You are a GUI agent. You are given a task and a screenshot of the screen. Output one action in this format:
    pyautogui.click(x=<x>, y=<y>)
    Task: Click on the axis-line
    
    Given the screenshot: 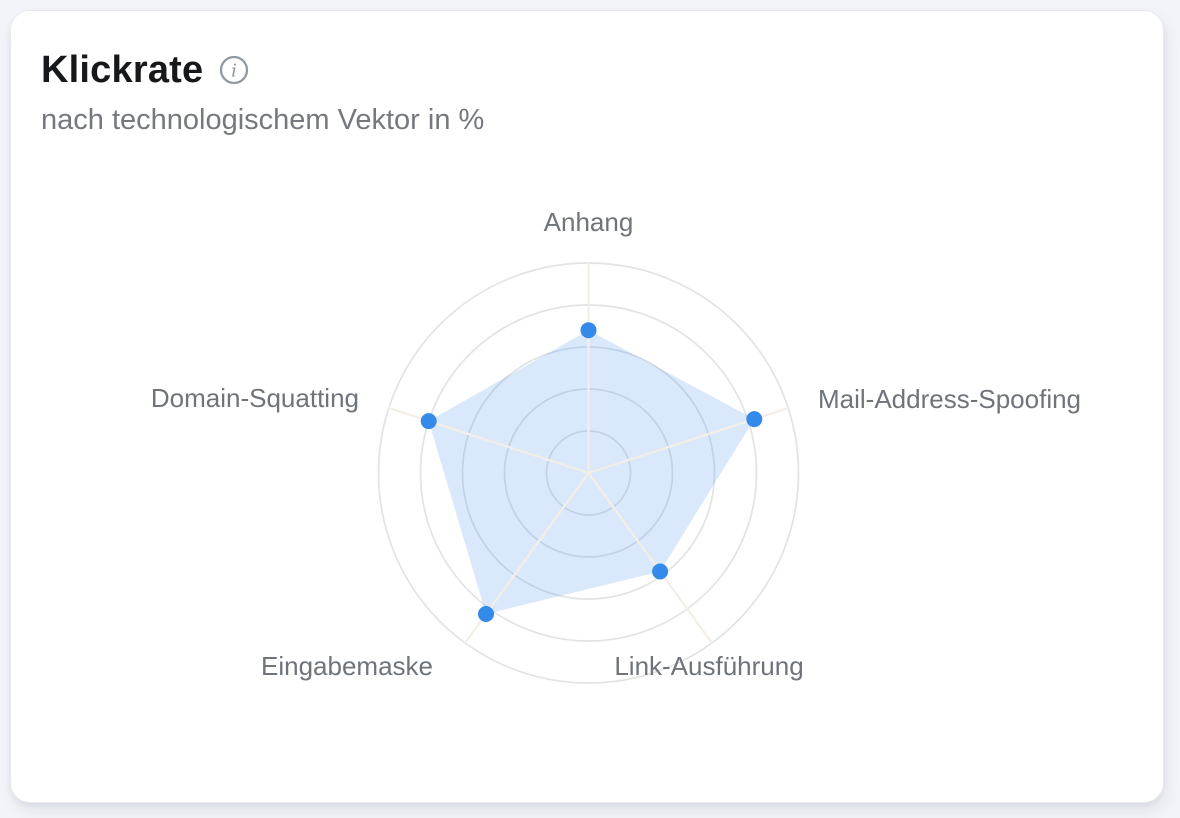 What is the action you would take?
    pyautogui.click(x=650, y=558)
    